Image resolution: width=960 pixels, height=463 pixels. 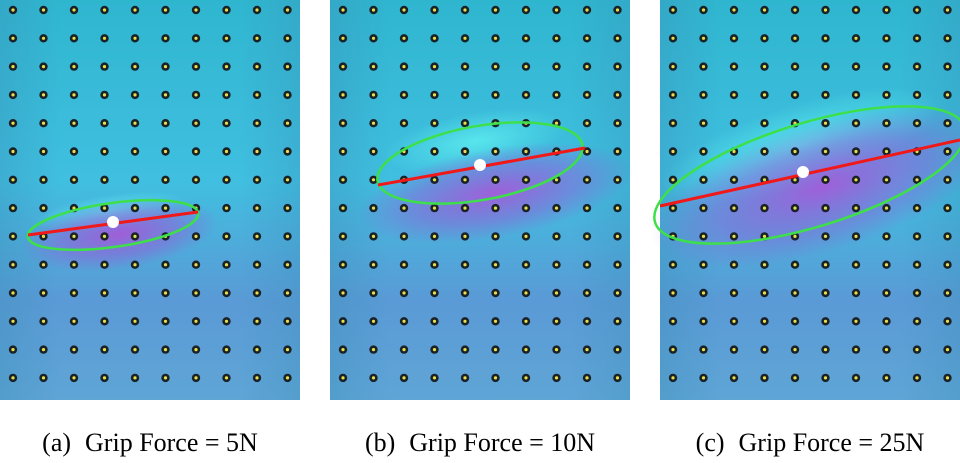 What do you see at coordinates (171, 442) in the screenshot?
I see `caption-text: Grip Force = 5N` at bounding box center [171, 442].